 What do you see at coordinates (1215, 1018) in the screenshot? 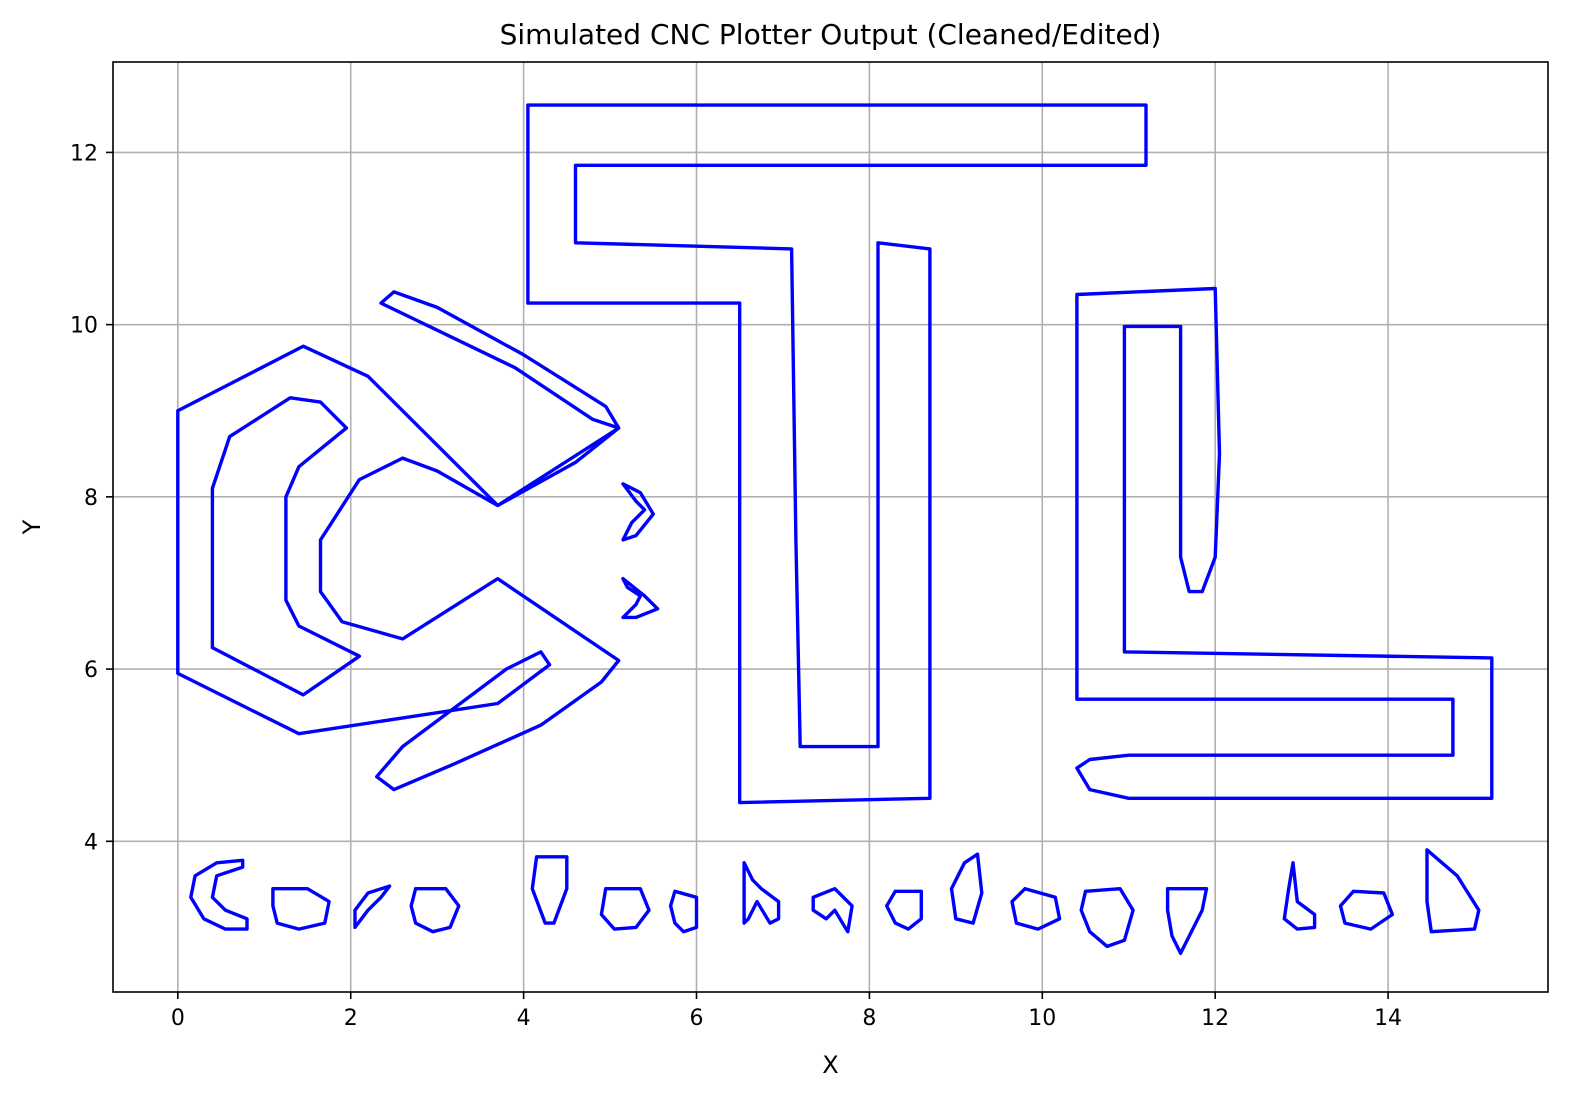
I see `x-tick-label: 12` at bounding box center [1215, 1018].